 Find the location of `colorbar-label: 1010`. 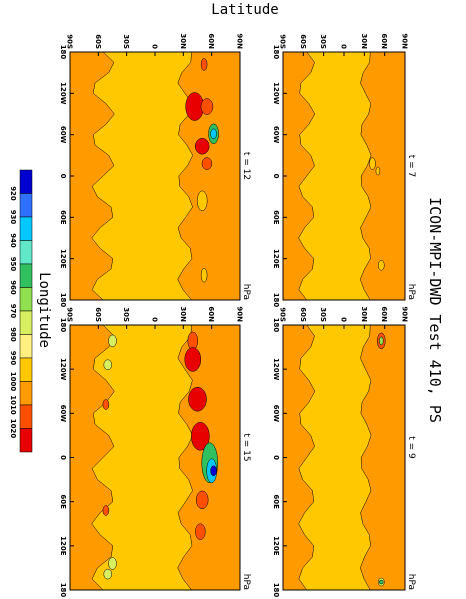

colorbar-label: 1010 is located at coordinates (13, 405).